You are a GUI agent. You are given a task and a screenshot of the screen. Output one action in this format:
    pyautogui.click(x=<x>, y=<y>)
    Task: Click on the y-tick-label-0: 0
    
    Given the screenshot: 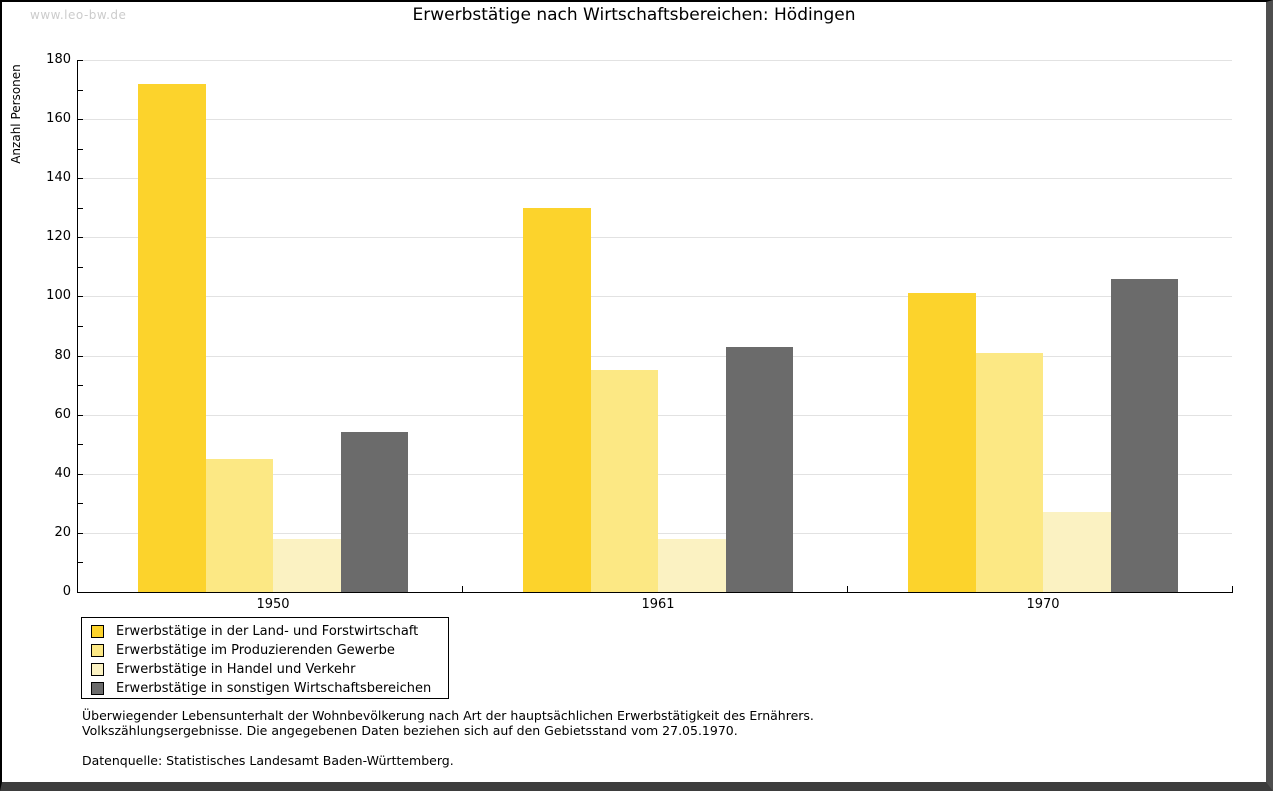 What is the action you would take?
    pyautogui.click(x=66, y=591)
    